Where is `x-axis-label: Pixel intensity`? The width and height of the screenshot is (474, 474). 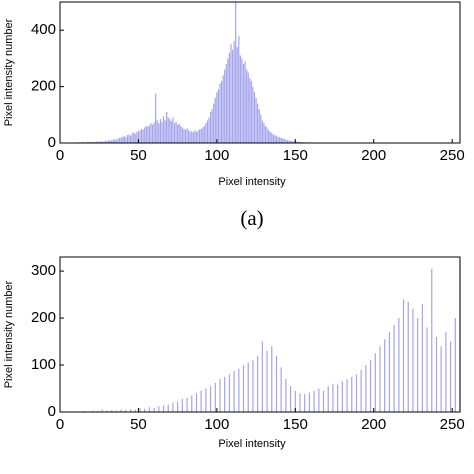 x-axis-label: Pixel intensity is located at coordinates (252, 182).